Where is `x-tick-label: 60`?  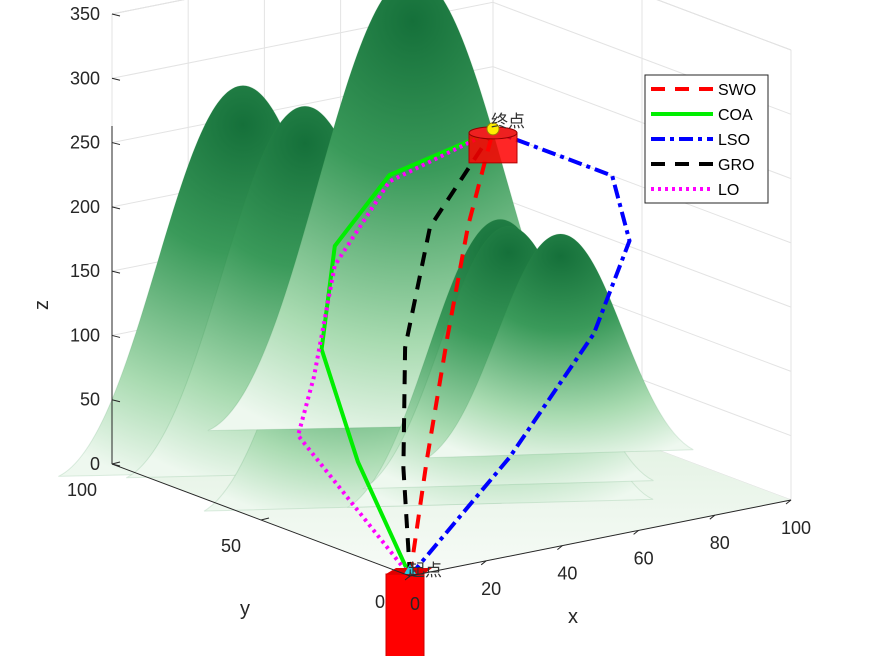 x-tick-label: 60 is located at coordinates (644, 558).